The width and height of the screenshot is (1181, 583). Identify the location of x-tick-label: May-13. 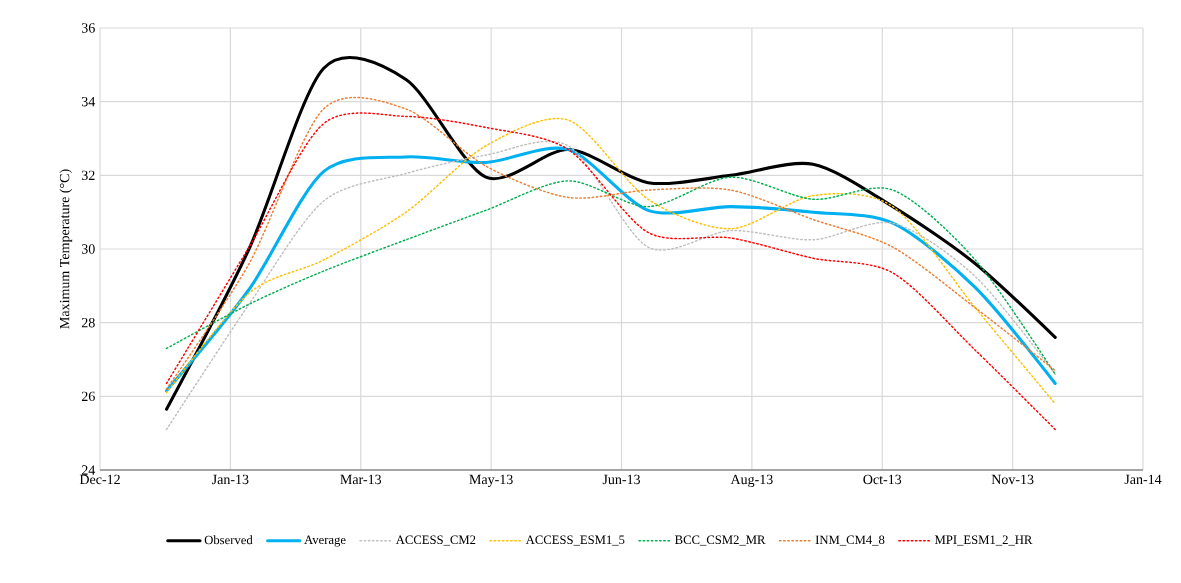
(491, 480).